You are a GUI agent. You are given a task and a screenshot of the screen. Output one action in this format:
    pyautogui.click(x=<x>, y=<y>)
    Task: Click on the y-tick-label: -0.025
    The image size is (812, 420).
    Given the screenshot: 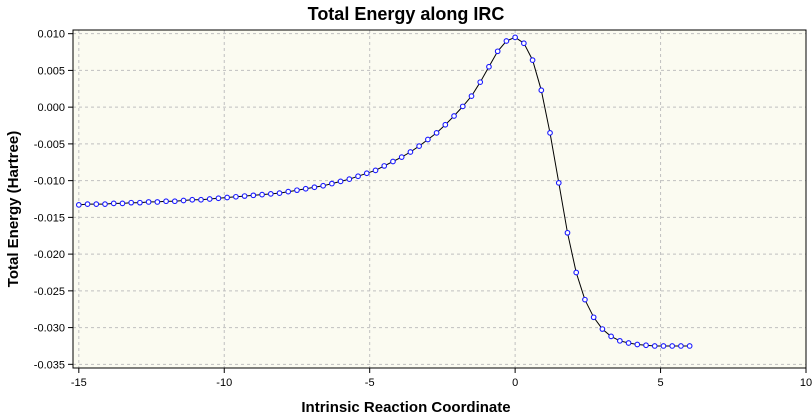 What is the action you would take?
    pyautogui.click(x=49, y=292)
    